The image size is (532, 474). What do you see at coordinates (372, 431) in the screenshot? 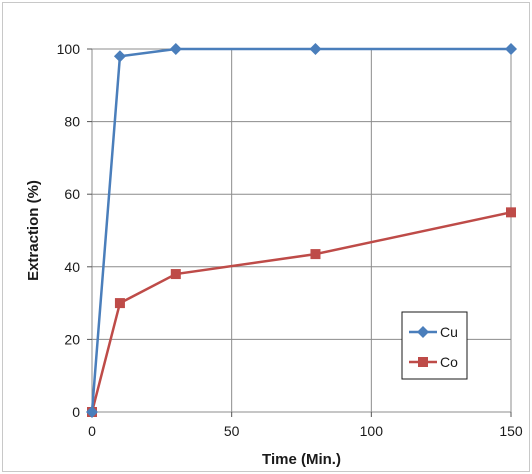
I see `x-tick-label: 100` at bounding box center [372, 431].